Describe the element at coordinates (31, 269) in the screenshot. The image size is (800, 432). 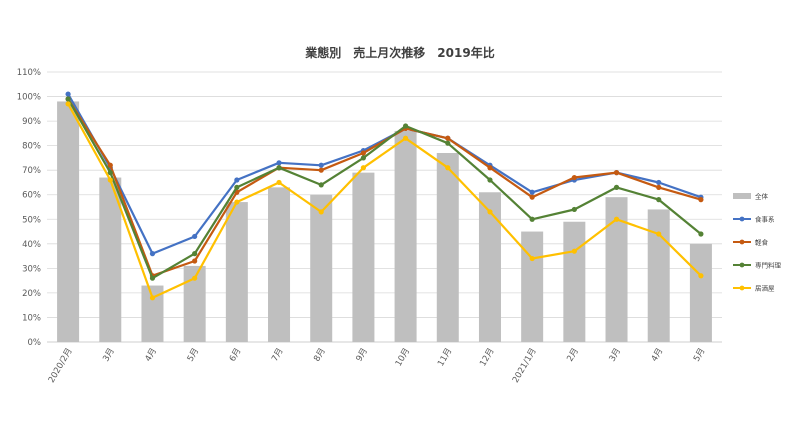
I see `y-tick-label: 30%` at that location.